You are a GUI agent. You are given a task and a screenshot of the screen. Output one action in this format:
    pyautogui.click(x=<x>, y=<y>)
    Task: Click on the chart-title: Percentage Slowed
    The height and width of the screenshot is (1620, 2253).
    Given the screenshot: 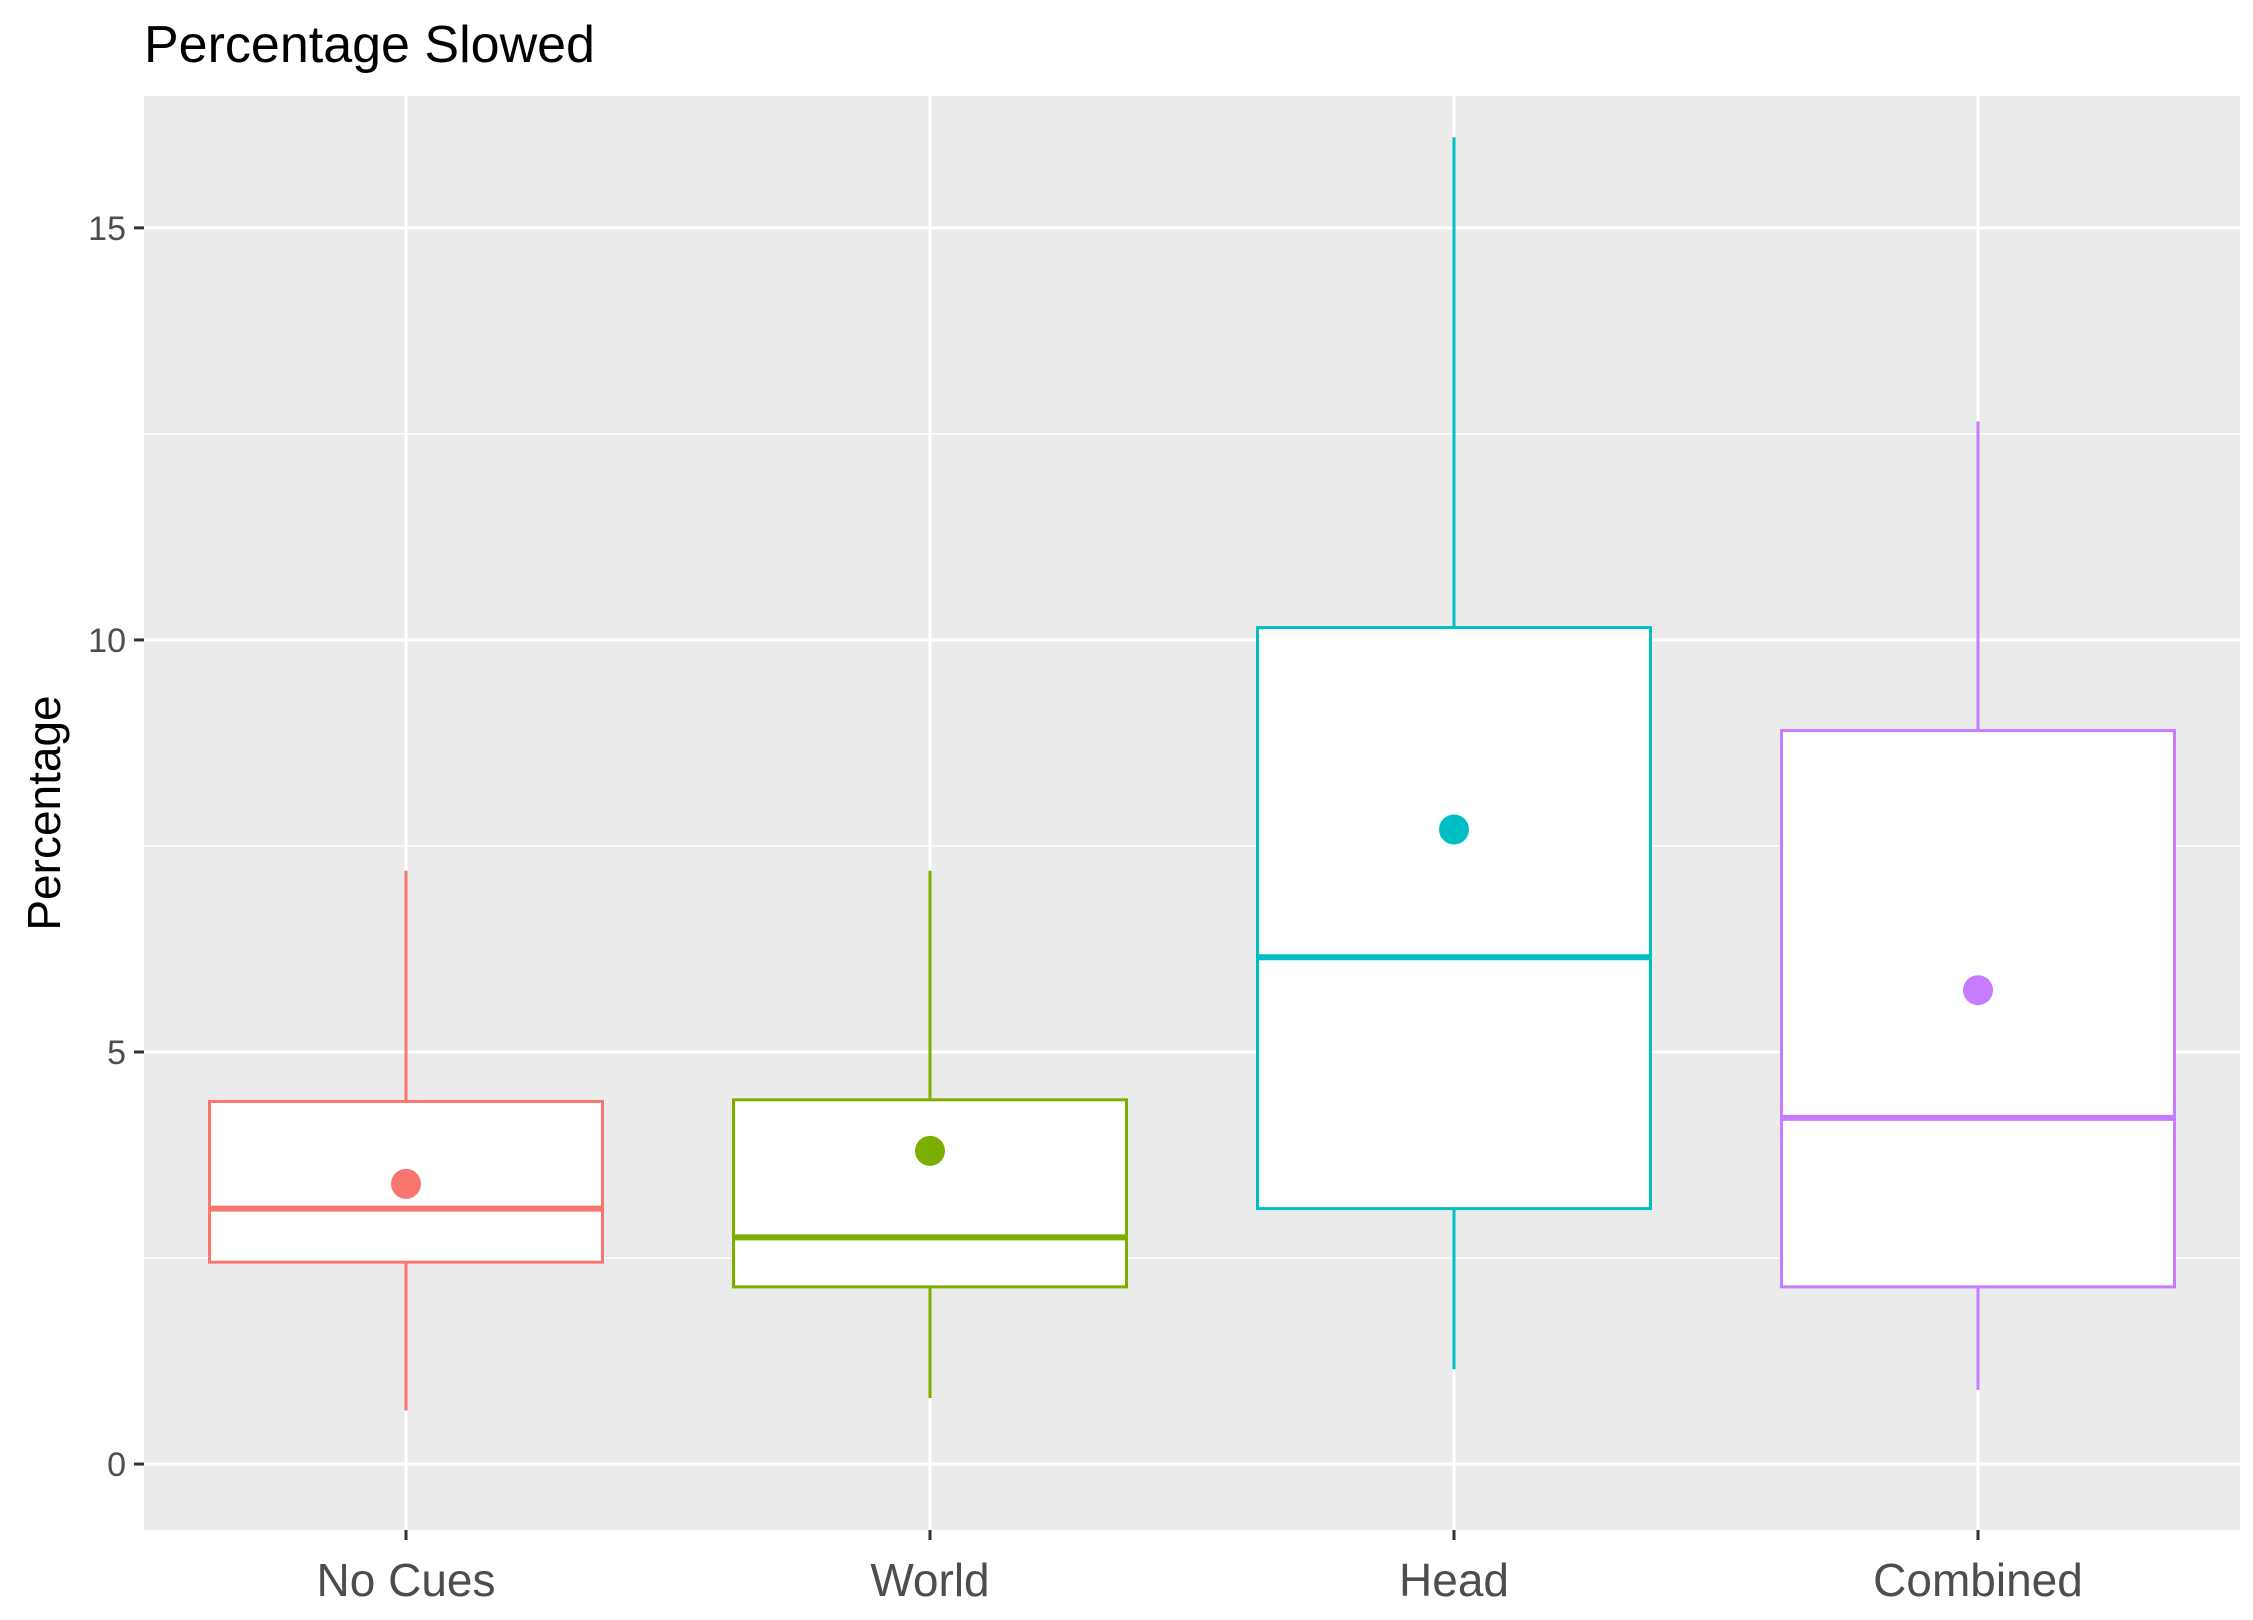 What is the action you would take?
    pyautogui.click(x=369, y=45)
    